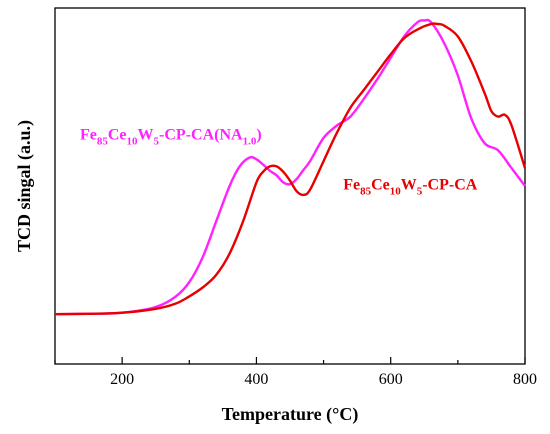 Image resolution: width=550 pixels, height=434 pixels. What do you see at coordinates (391, 379) in the screenshot?
I see `x-tick-label: 600` at bounding box center [391, 379].